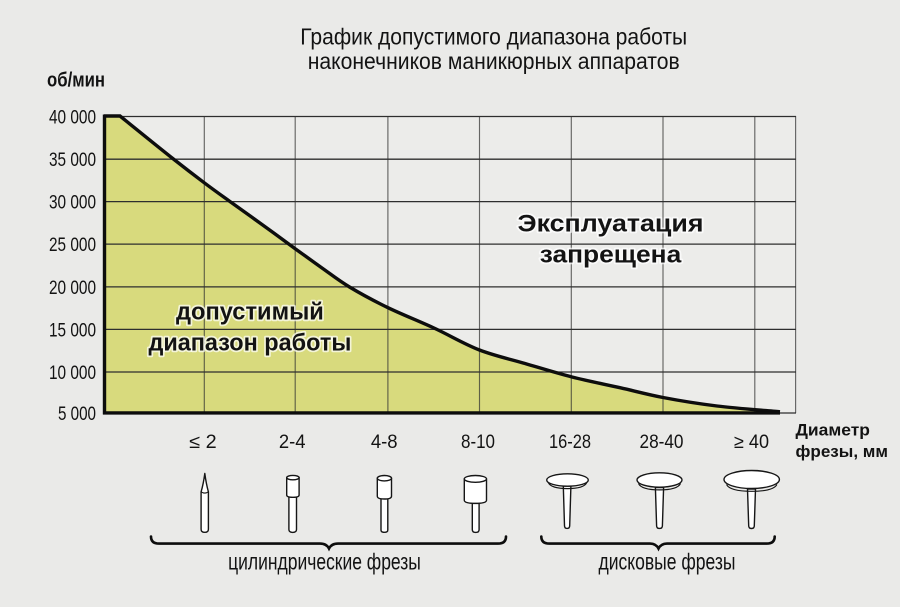  What do you see at coordinates (751, 442) in the screenshot?
I see `svg-text: ≥ 40` at bounding box center [751, 442].